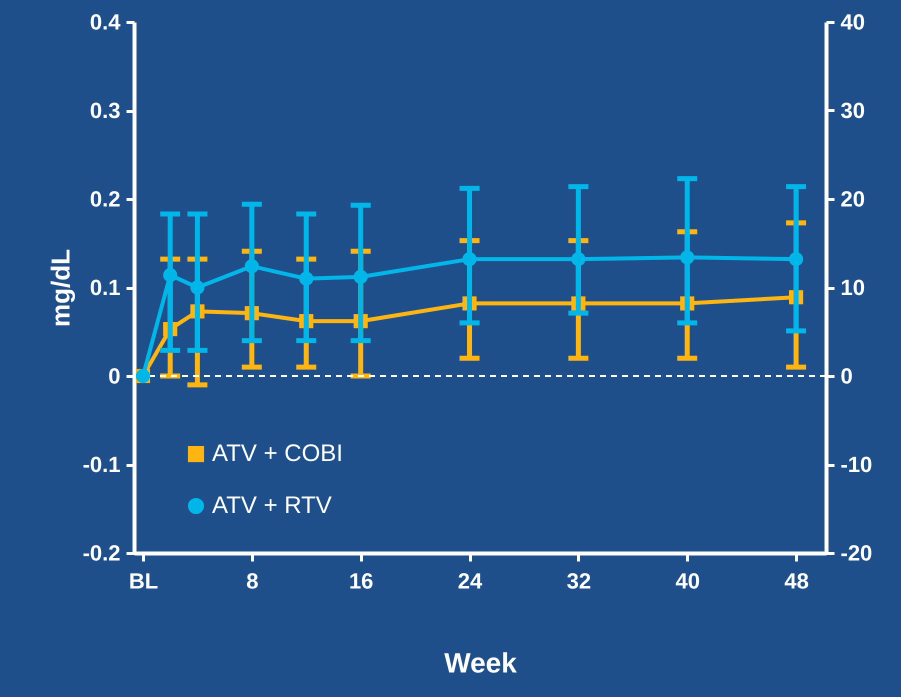  I want to click on y-tick-label: -0.1, so click(101, 464).